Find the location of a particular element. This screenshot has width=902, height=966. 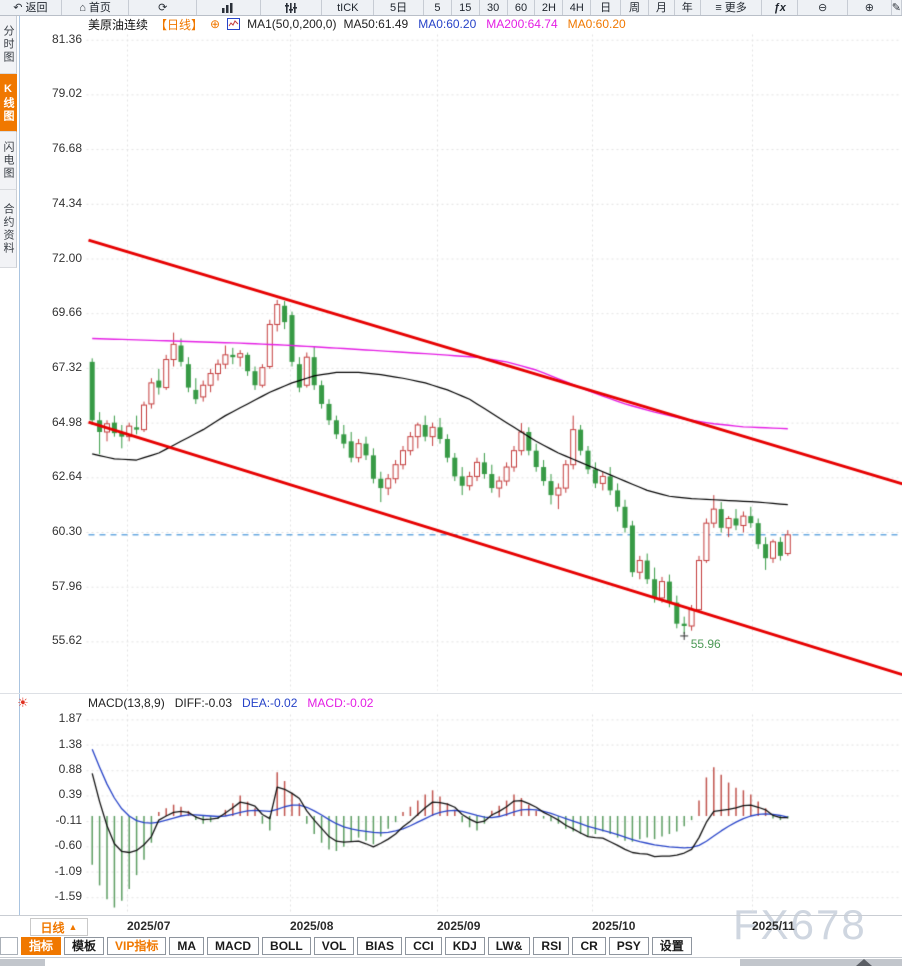

zoom-out-icon: ⊖ is located at coordinates (823, 7).